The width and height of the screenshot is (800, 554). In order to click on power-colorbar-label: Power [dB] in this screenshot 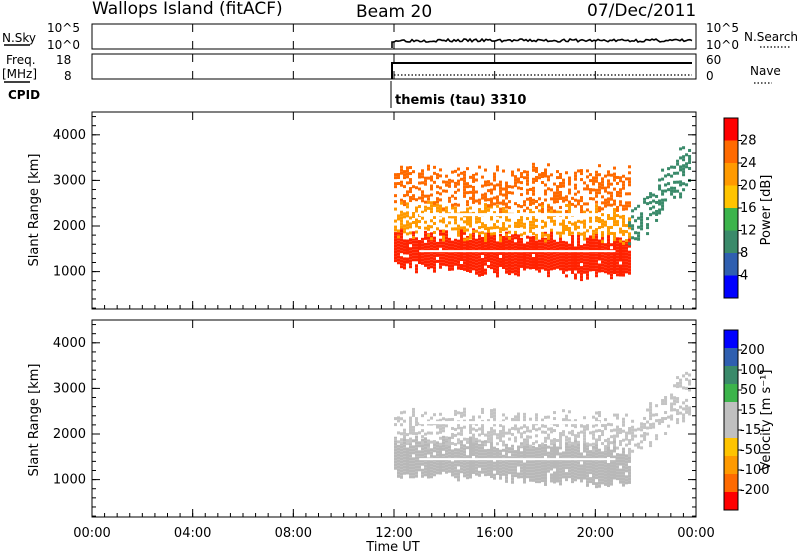, I will do `click(766, 210)`.